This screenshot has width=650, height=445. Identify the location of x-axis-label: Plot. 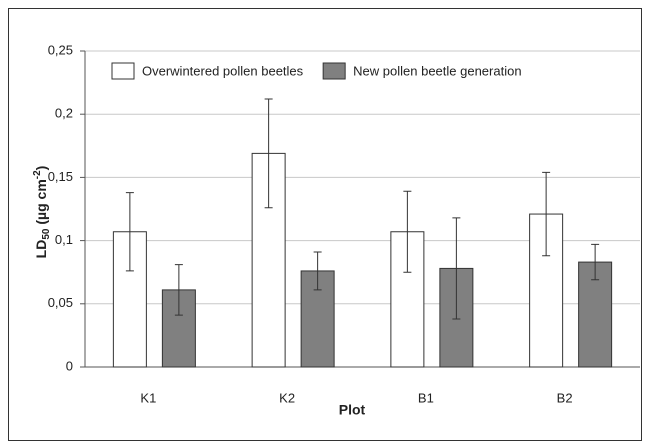
(352, 410).